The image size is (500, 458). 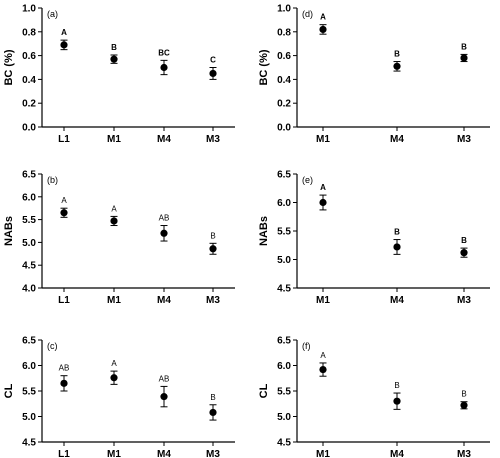 I want to click on significance-letter: C, so click(x=213, y=60).